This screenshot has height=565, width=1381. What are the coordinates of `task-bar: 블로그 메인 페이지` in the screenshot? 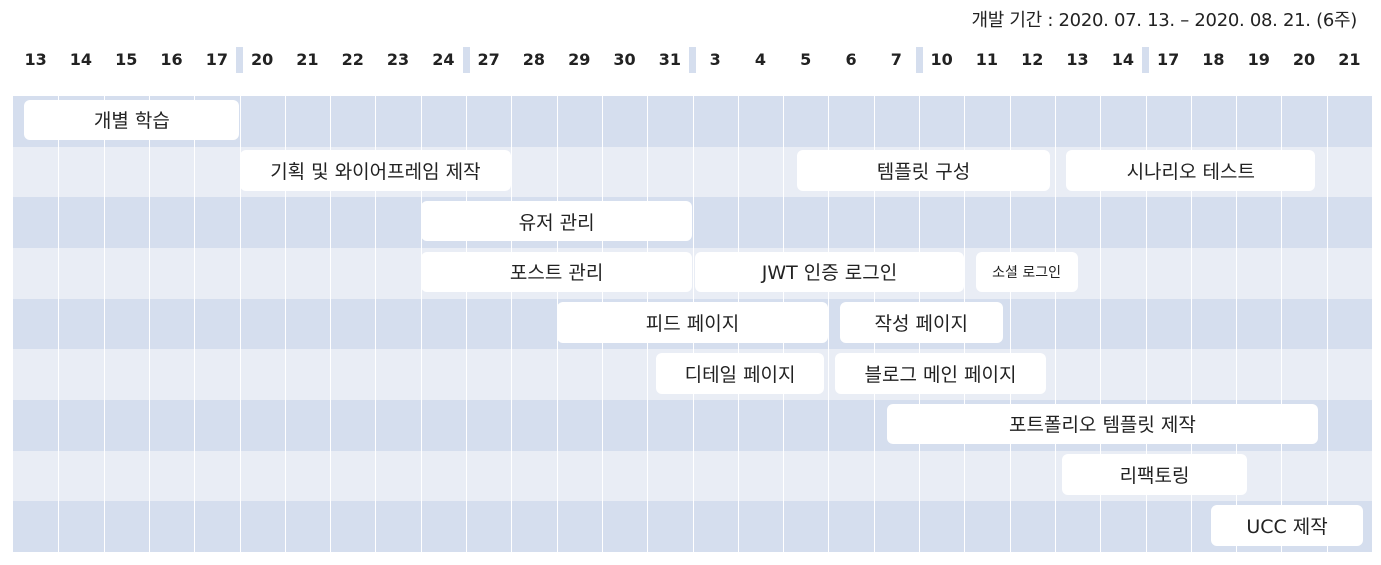 It's located at (940, 373).